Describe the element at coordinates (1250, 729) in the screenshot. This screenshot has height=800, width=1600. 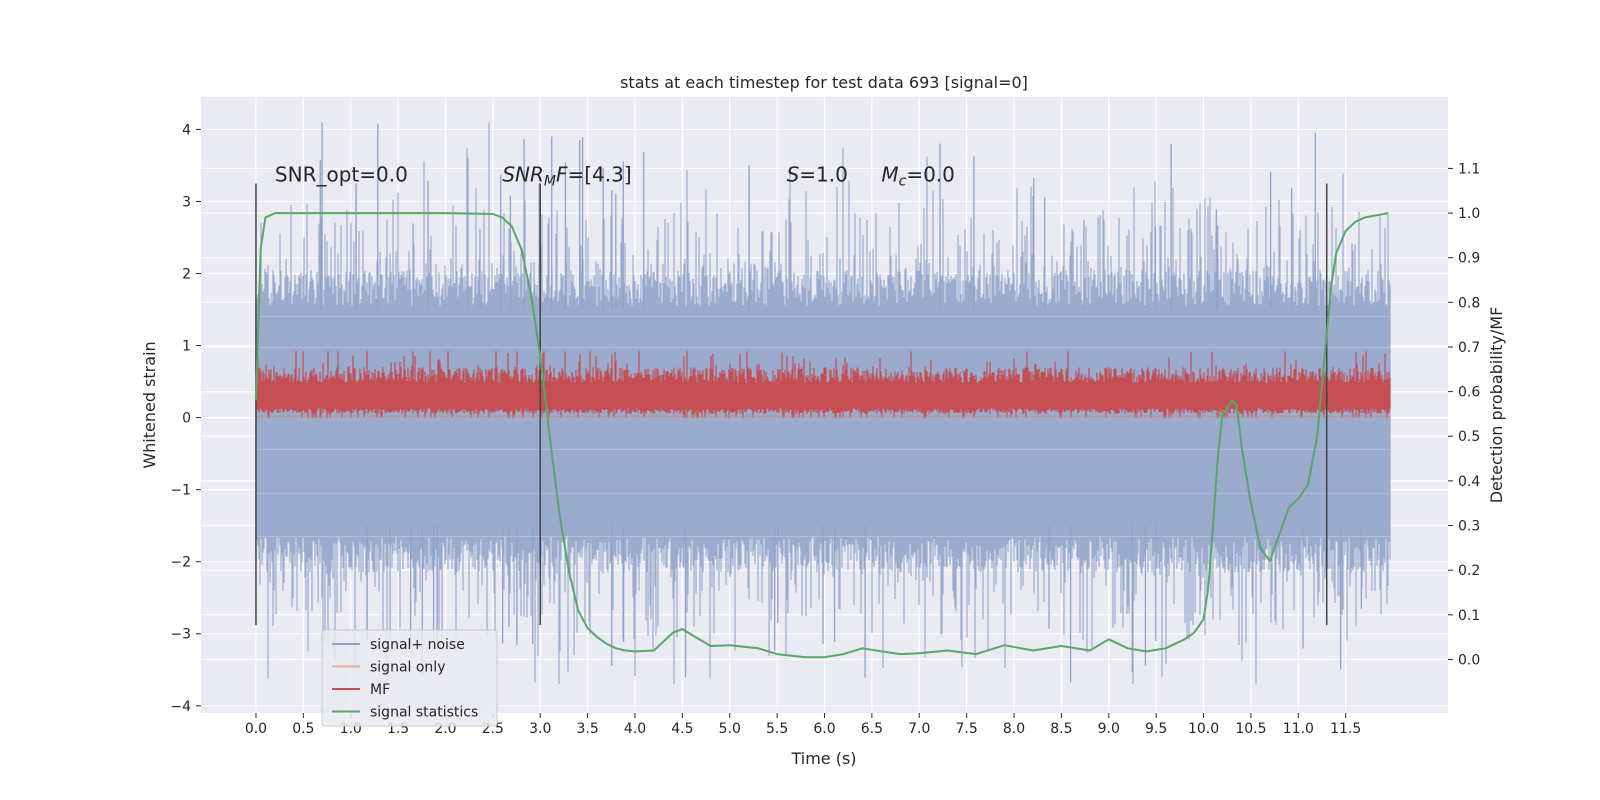
I see `x-tick-label: 10.5` at that location.